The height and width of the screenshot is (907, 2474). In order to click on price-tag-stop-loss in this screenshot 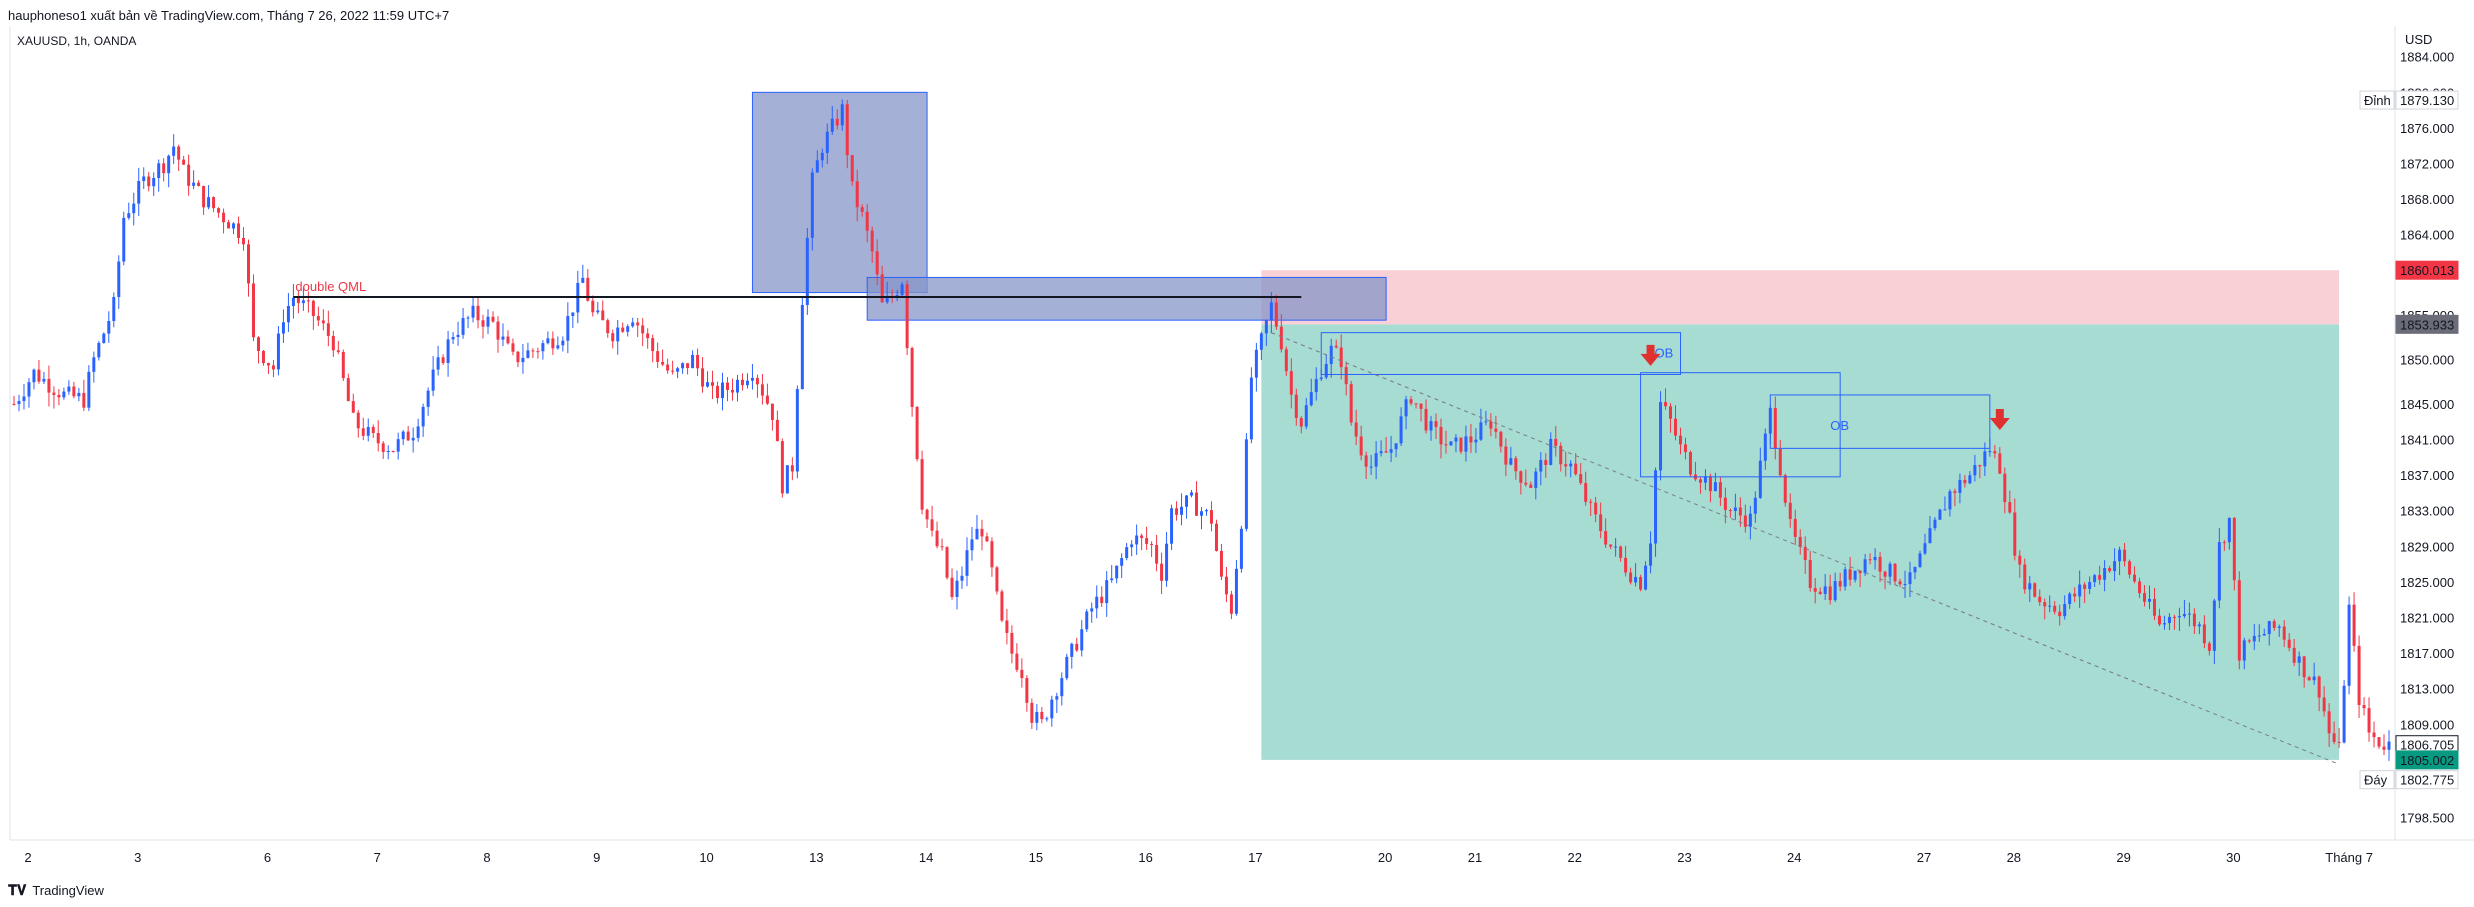, I will do `click(2427, 270)`.